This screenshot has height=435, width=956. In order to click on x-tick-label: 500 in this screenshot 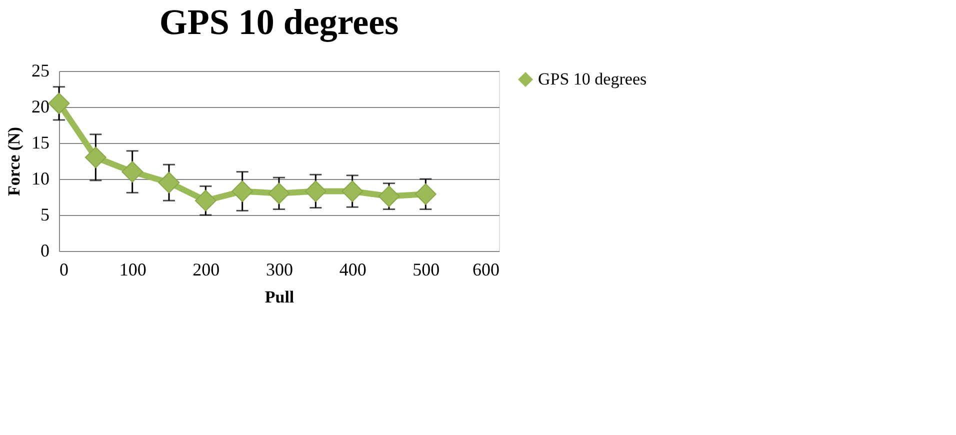, I will do `click(426, 270)`.